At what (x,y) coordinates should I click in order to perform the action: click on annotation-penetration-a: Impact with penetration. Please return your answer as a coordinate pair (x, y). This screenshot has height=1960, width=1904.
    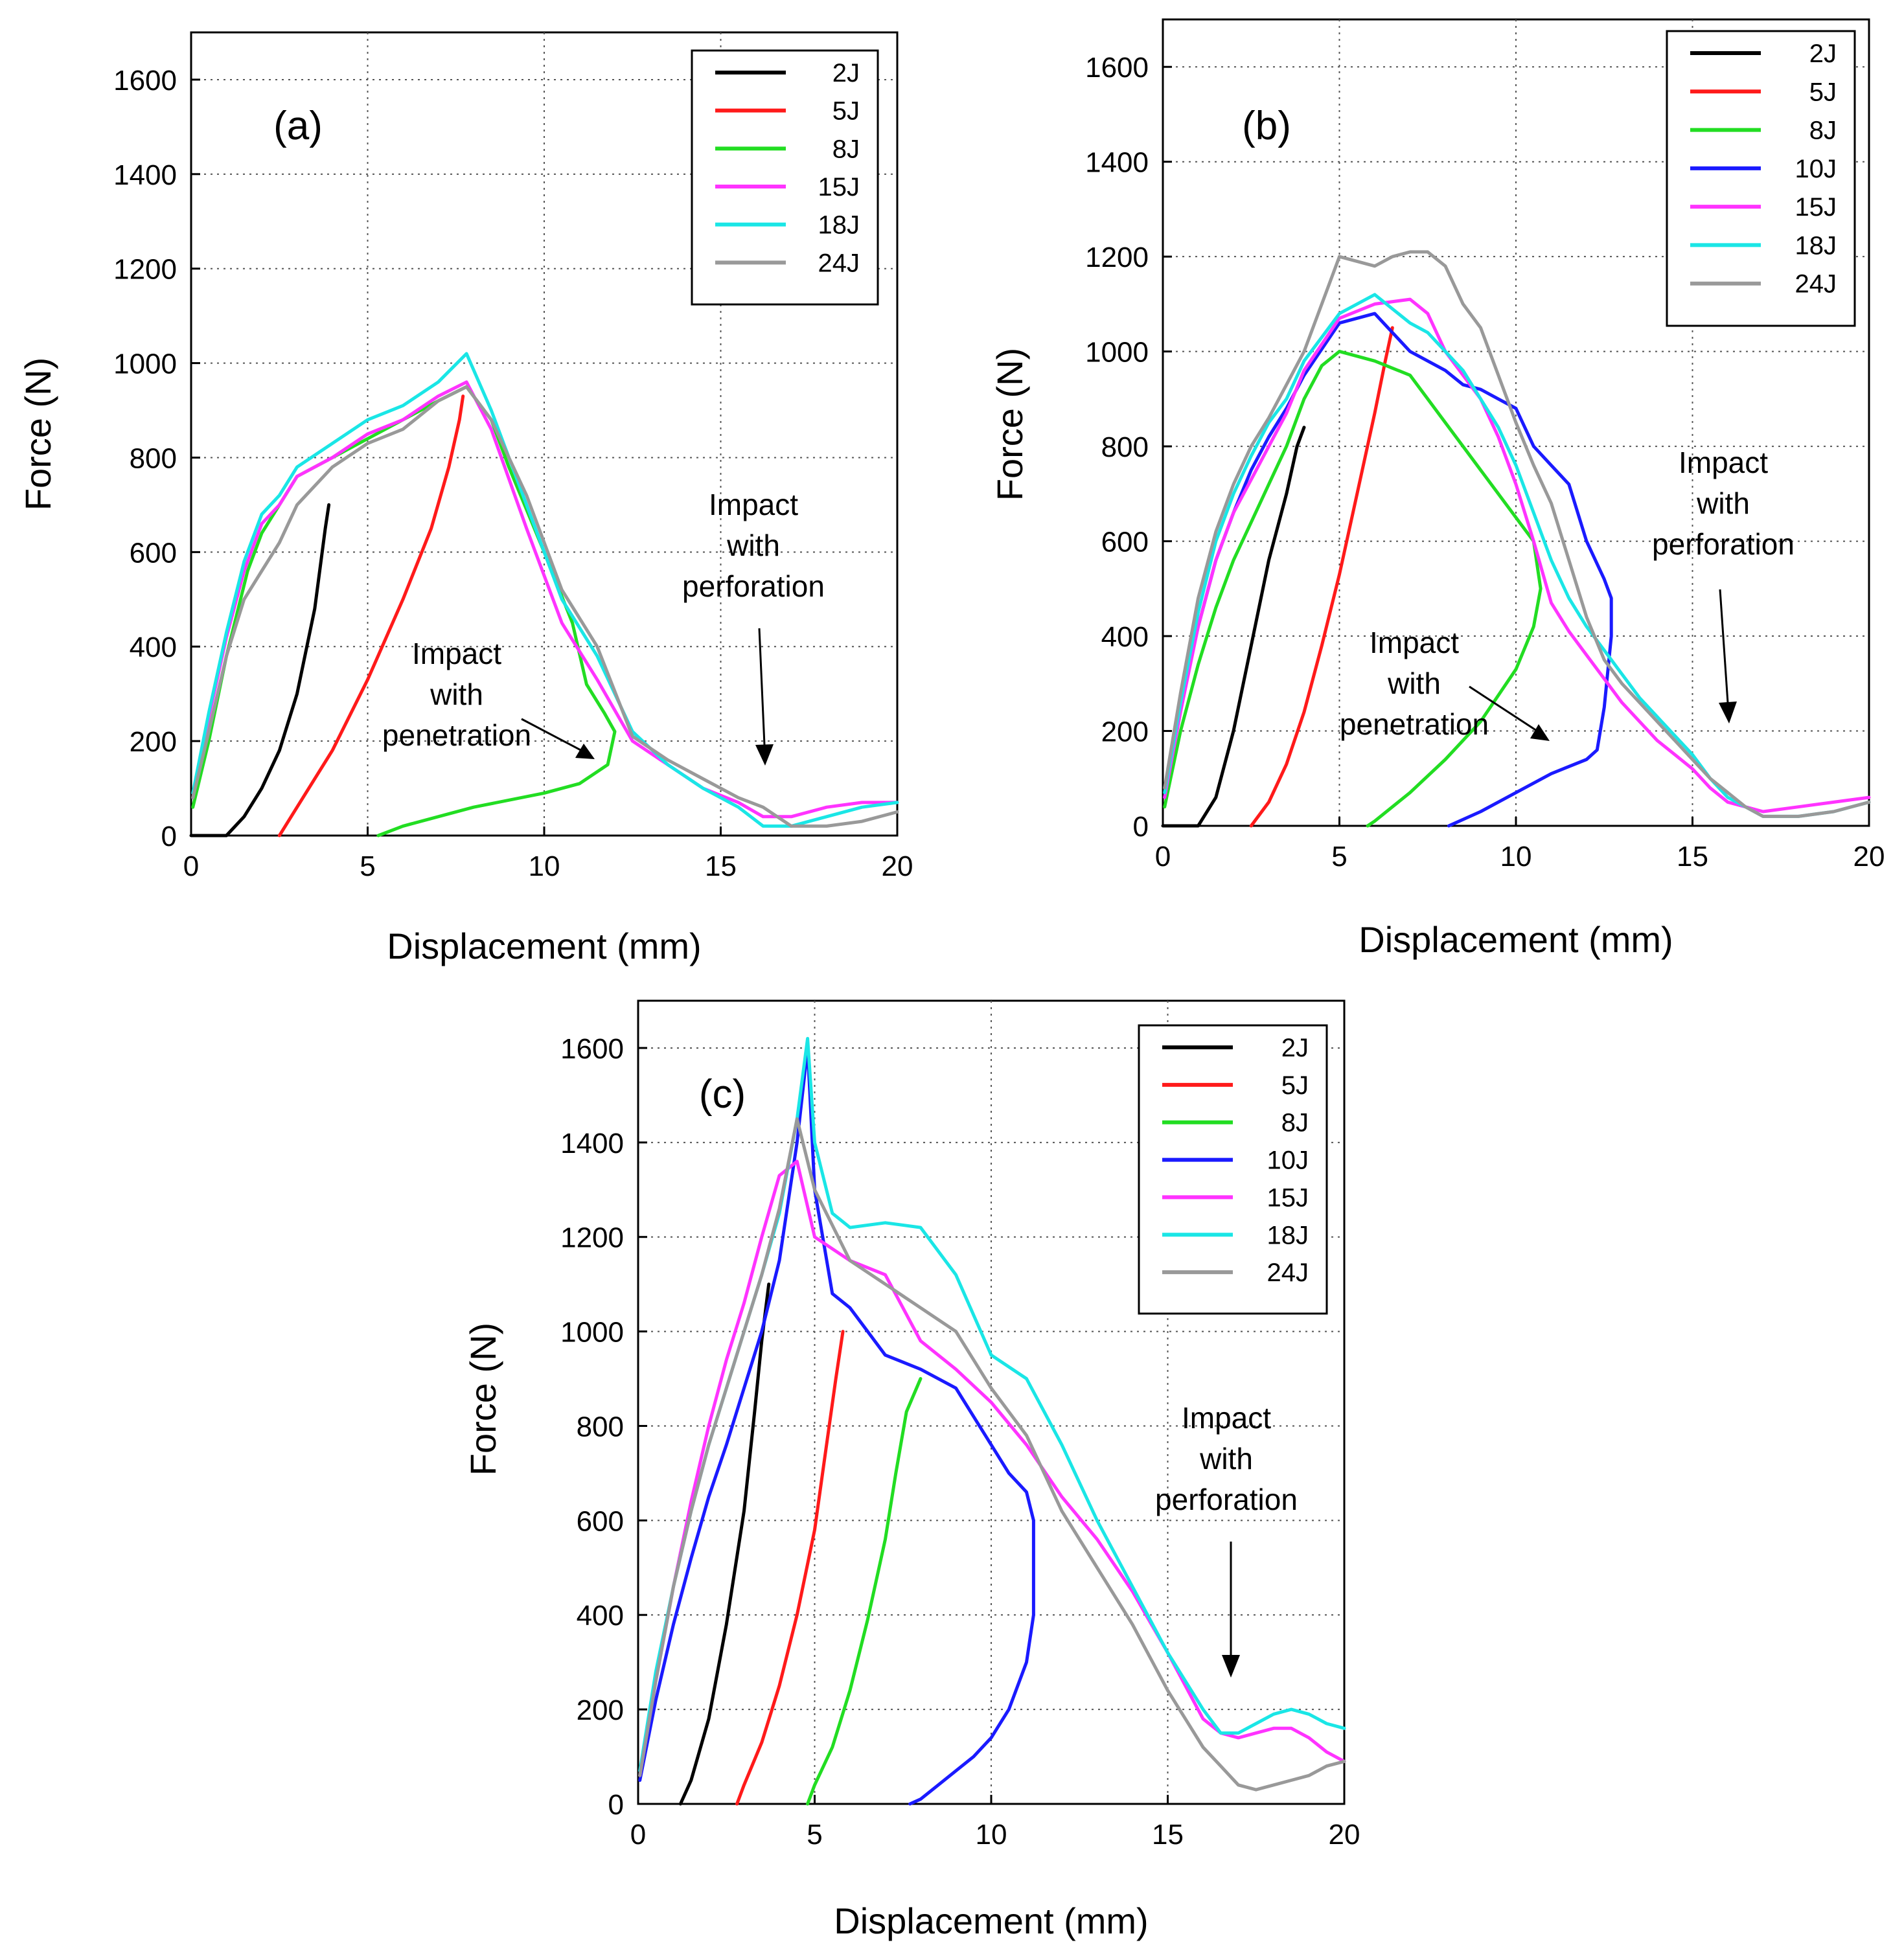
    Looking at the image, I should click on (489, 698).